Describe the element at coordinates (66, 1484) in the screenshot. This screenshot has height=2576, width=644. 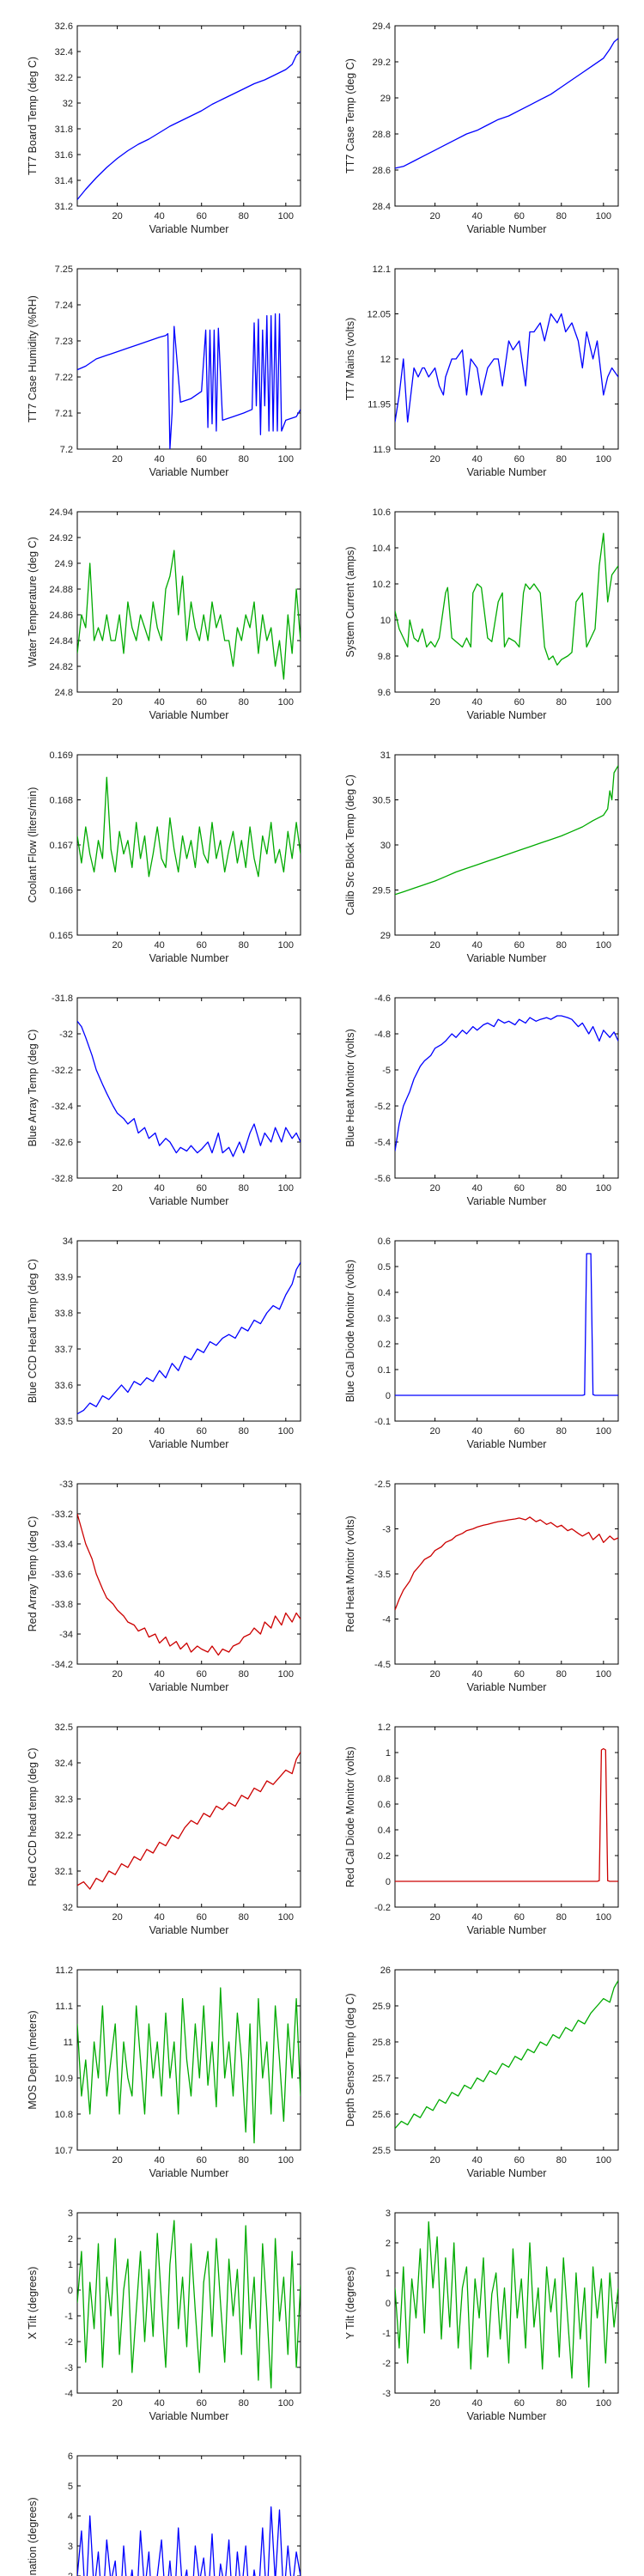
I see `y-tick-label: -33` at that location.